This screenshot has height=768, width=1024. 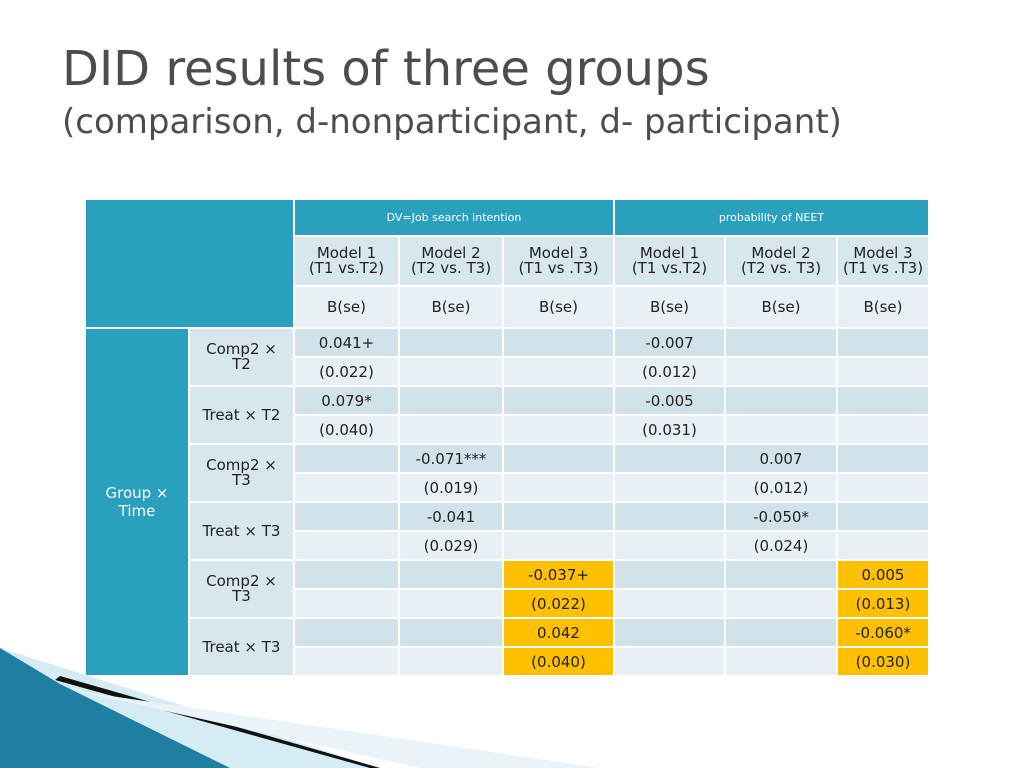 I want to click on row-label: Treat × T3, so click(x=241, y=531).